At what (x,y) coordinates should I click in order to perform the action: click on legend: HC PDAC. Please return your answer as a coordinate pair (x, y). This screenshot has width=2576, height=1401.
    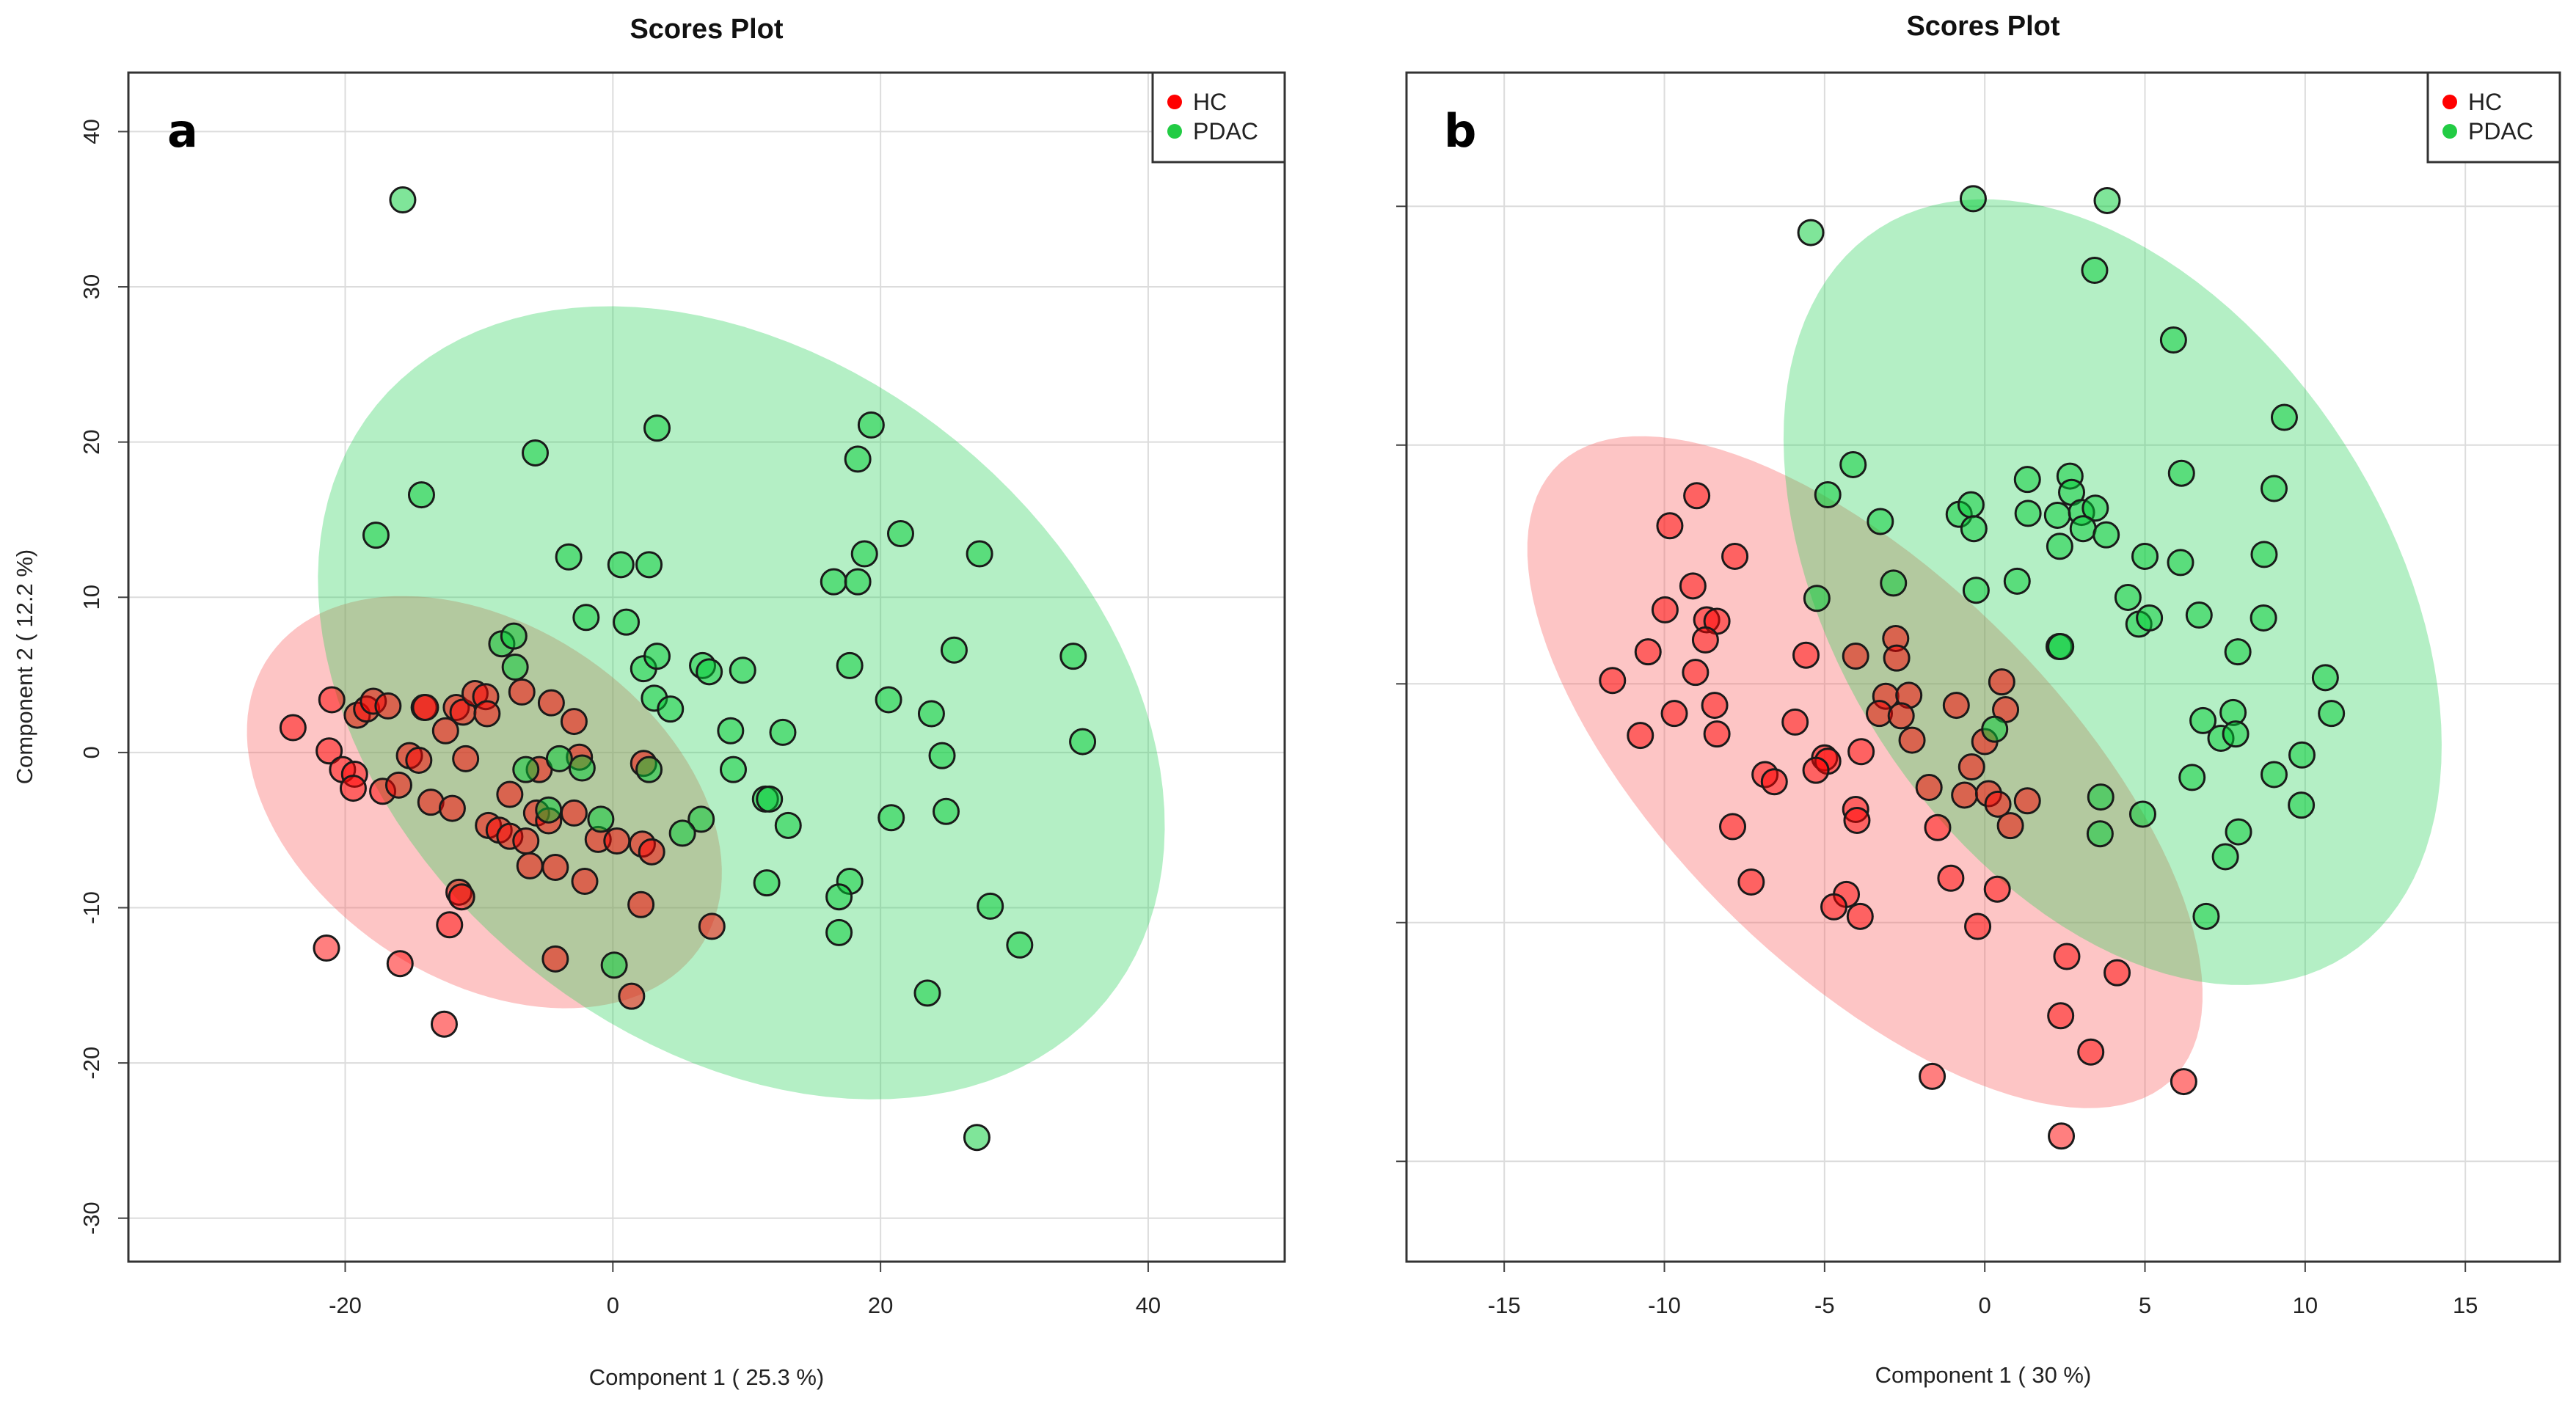
    Looking at the image, I should click on (1219, 117).